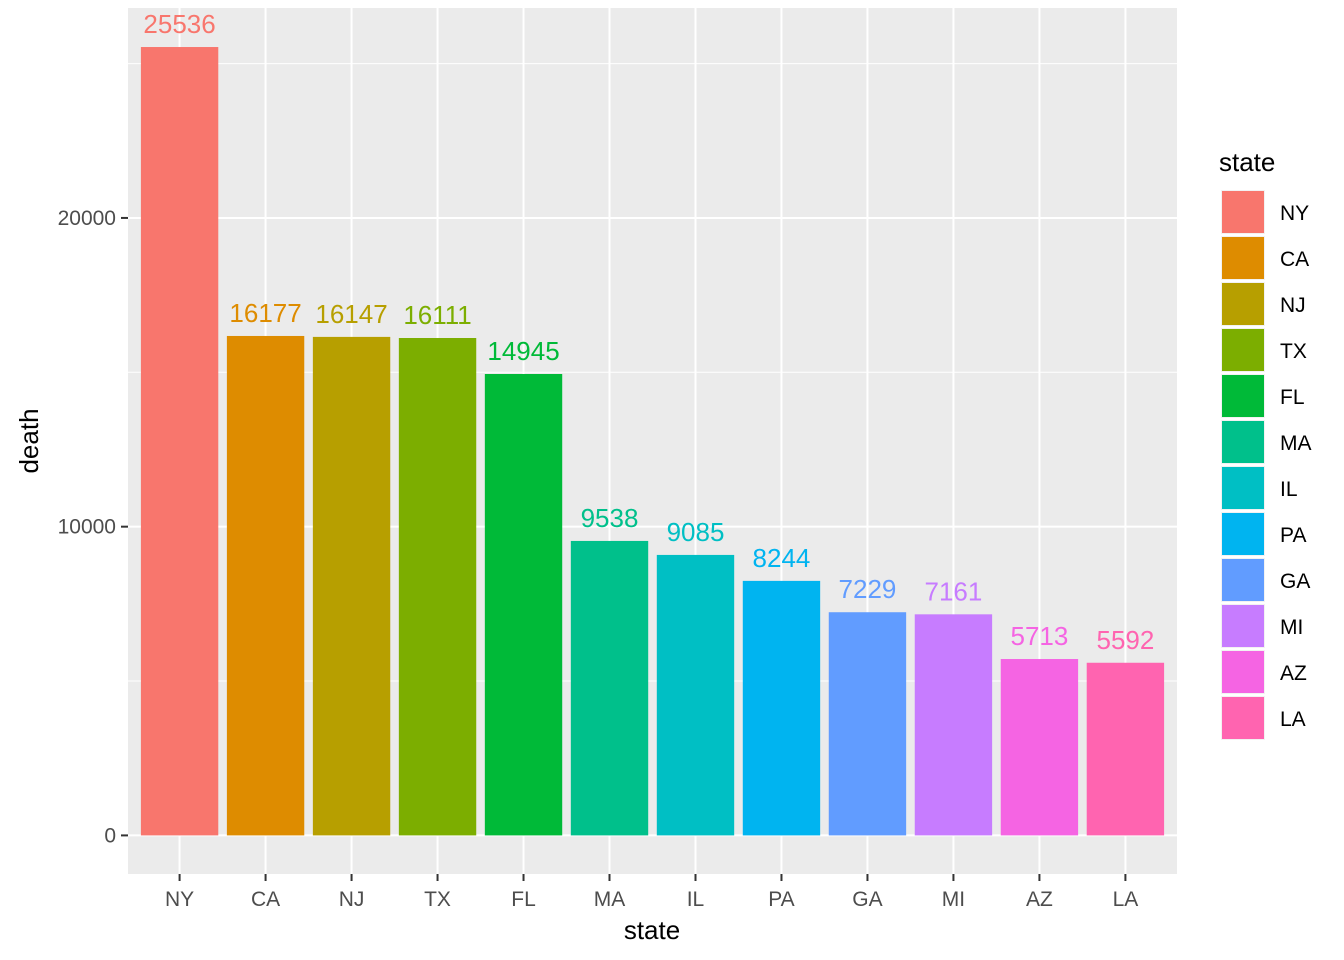 Image resolution: width=1344 pixels, height=960 pixels. Describe the element at coordinates (1243, 442) in the screenshot. I see `legend-swatch-ma` at that location.